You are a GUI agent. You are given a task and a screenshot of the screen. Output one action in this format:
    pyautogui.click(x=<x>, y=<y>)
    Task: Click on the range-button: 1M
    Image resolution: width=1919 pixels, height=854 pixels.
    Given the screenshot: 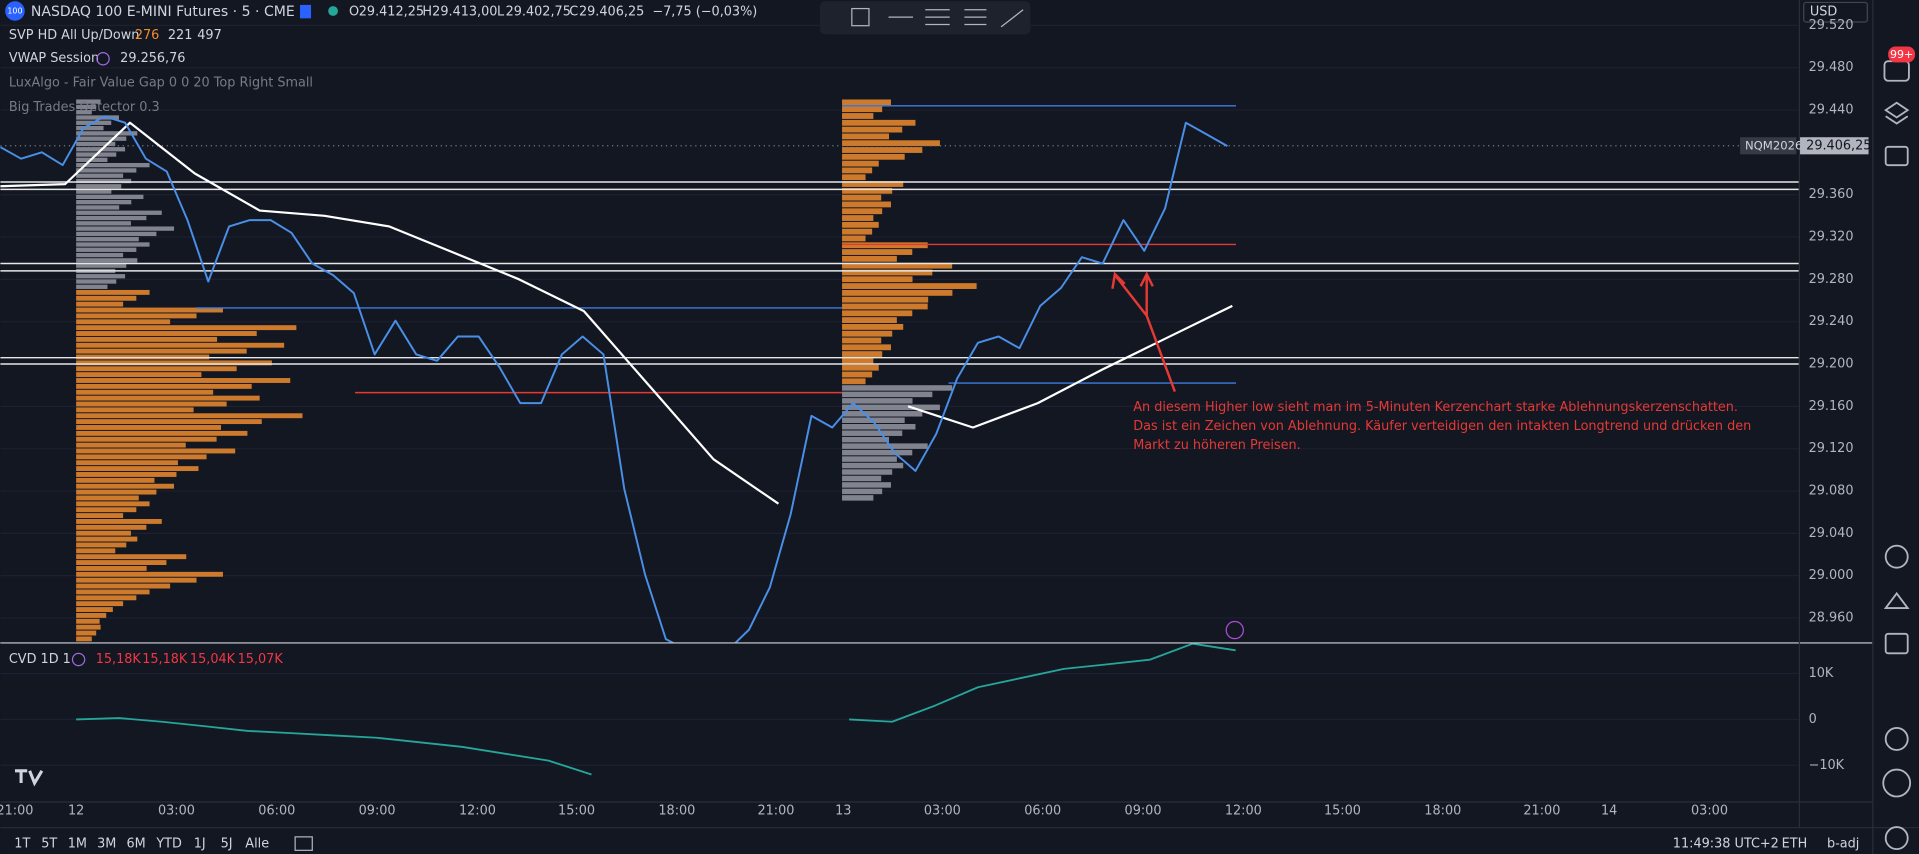 What is the action you would take?
    pyautogui.click(x=77, y=844)
    